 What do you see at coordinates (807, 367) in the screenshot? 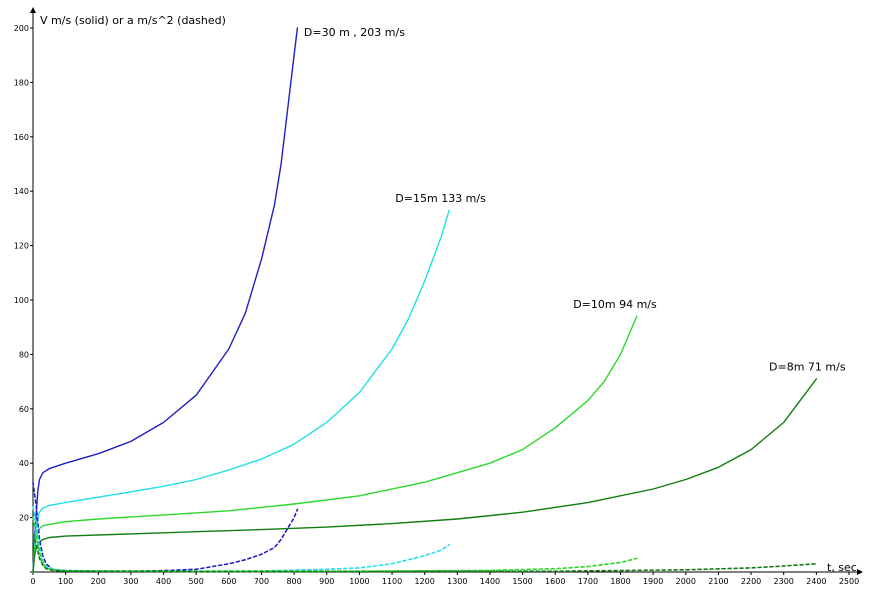
I see `curve-annotation-3: D=8m 71 m/s` at bounding box center [807, 367].